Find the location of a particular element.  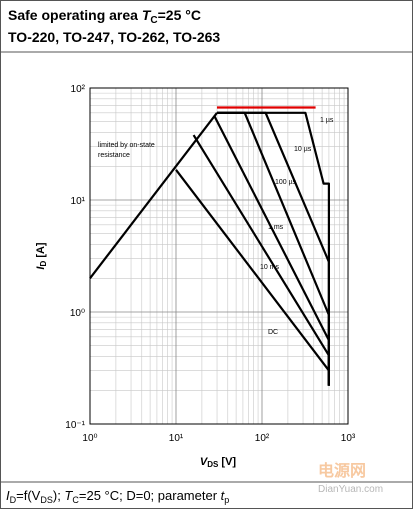

footer-part: I is located at coordinates (8, 495).